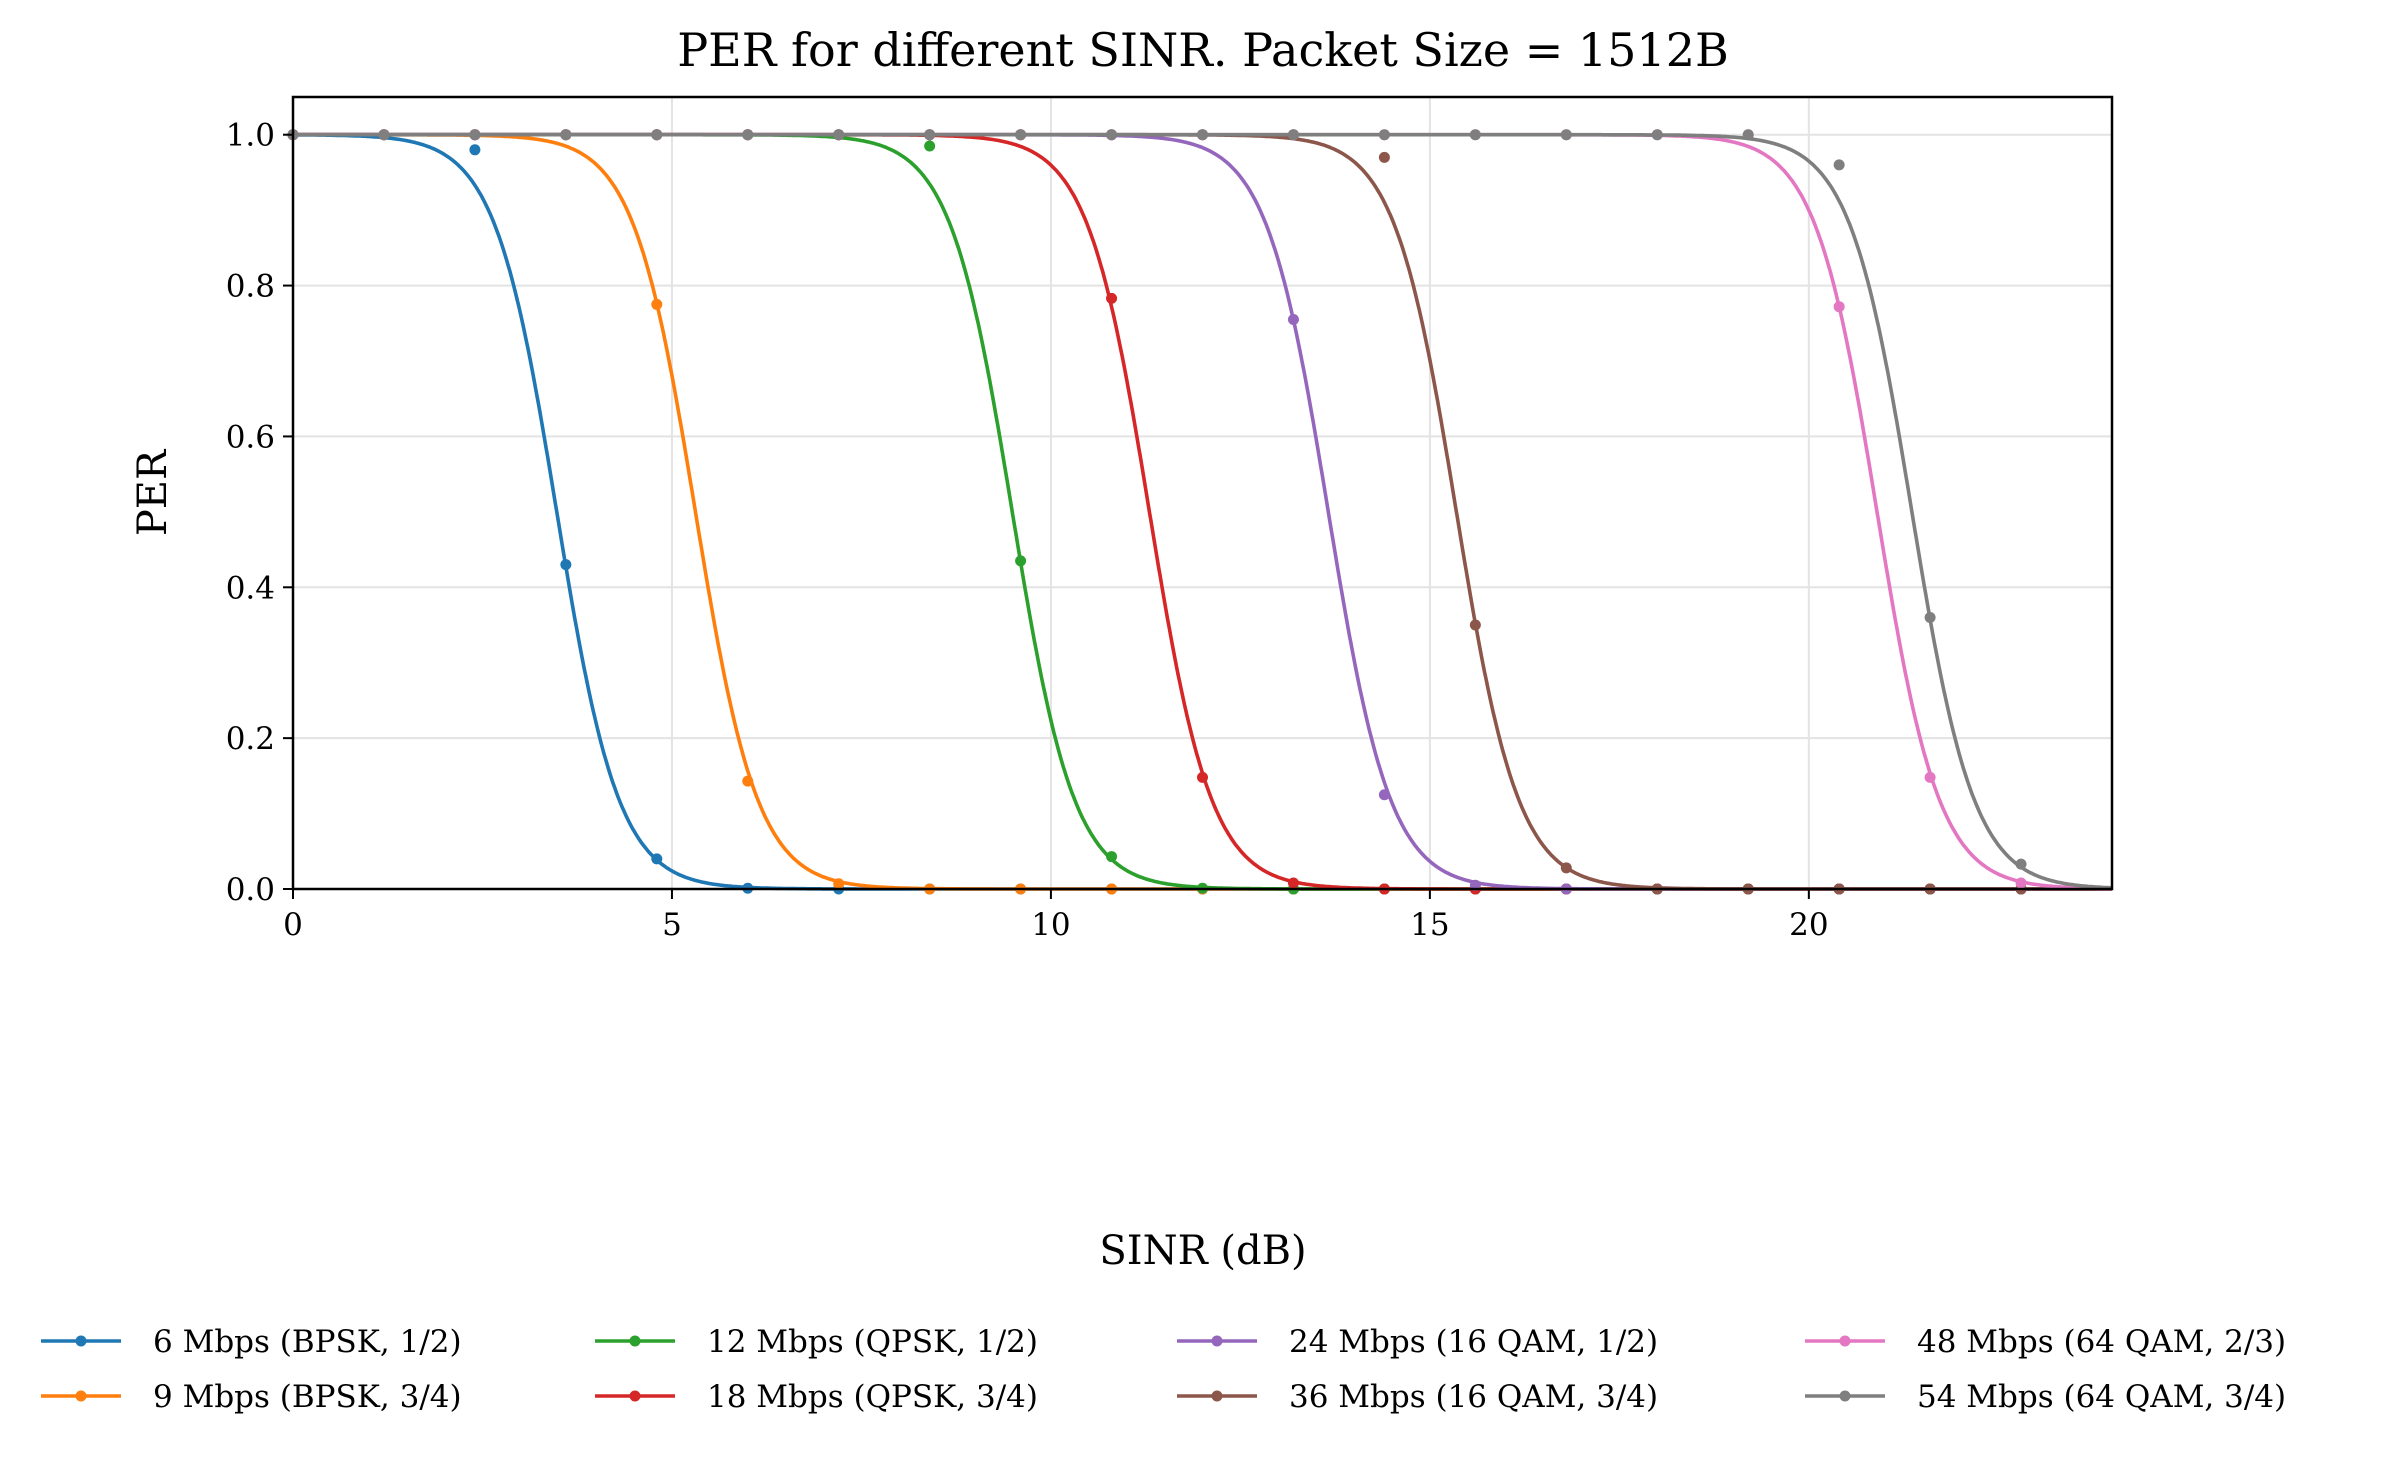 The height and width of the screenshot is (1457, 2403). I want to click on y-axis-label: PER, so click(153, 492).